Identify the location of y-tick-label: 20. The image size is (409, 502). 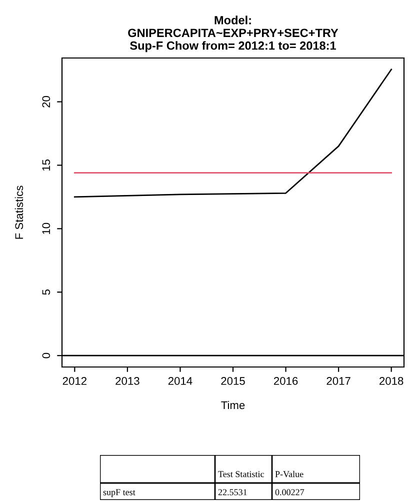
(46, 102).